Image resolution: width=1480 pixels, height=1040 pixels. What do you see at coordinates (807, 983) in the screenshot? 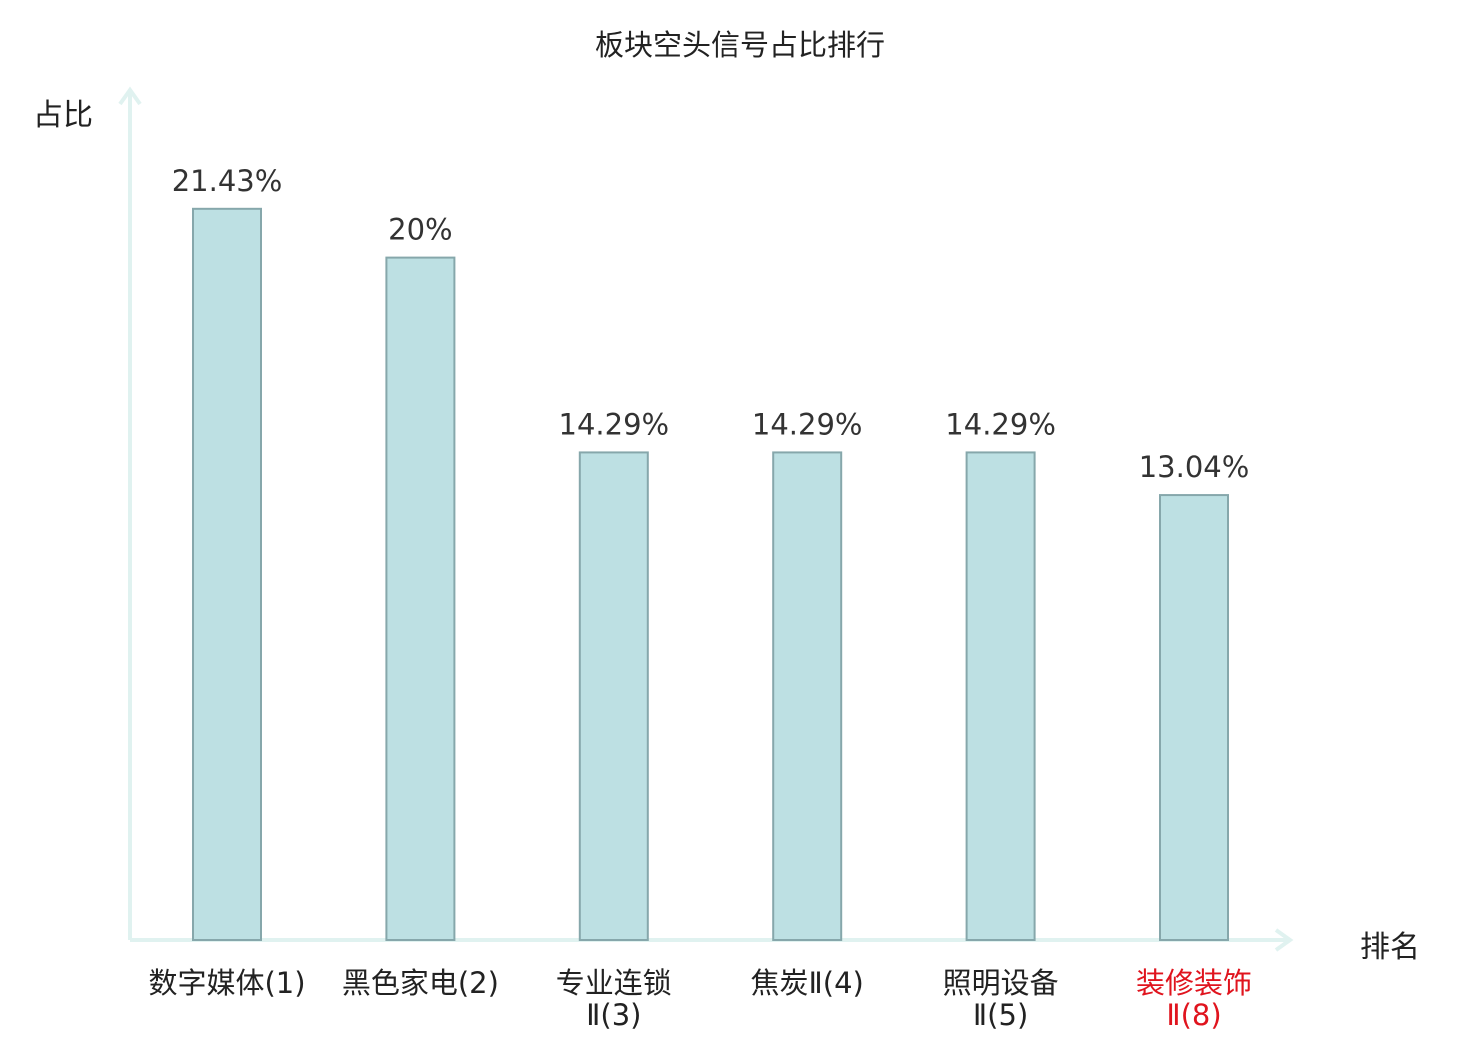
I see `x-tick-label: 焦炭Ⅱ(4)` at bounding box center [807, 983].